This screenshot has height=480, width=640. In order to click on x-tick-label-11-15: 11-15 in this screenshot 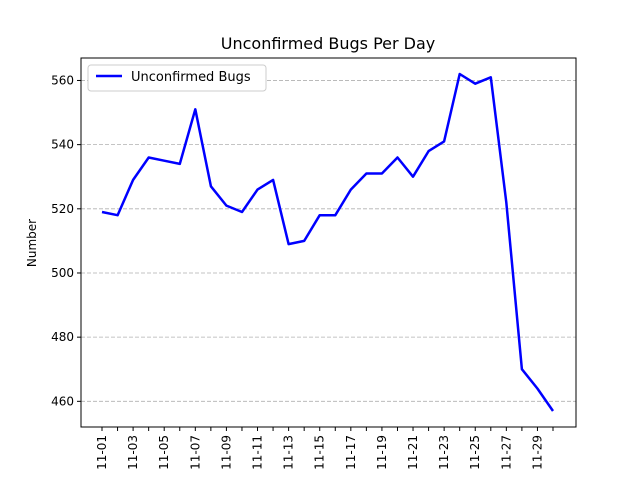, I will do `click(320, 452)`.